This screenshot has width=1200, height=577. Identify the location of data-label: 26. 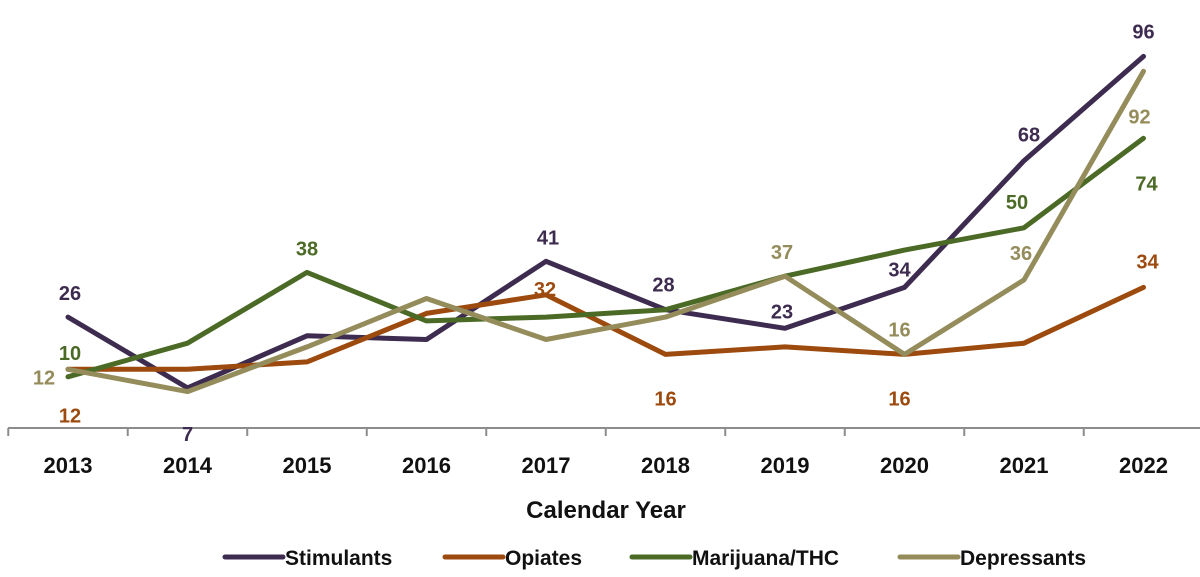
(70, 294).